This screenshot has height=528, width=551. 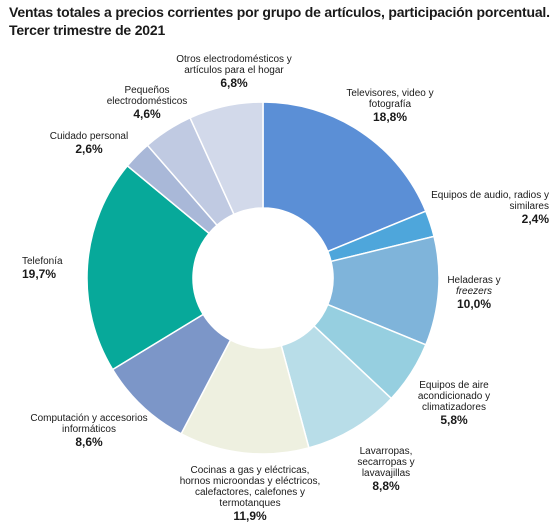 I want to click on label-heladeras: Heladeras y freezers 10,0%, so click(x=474, y=293).